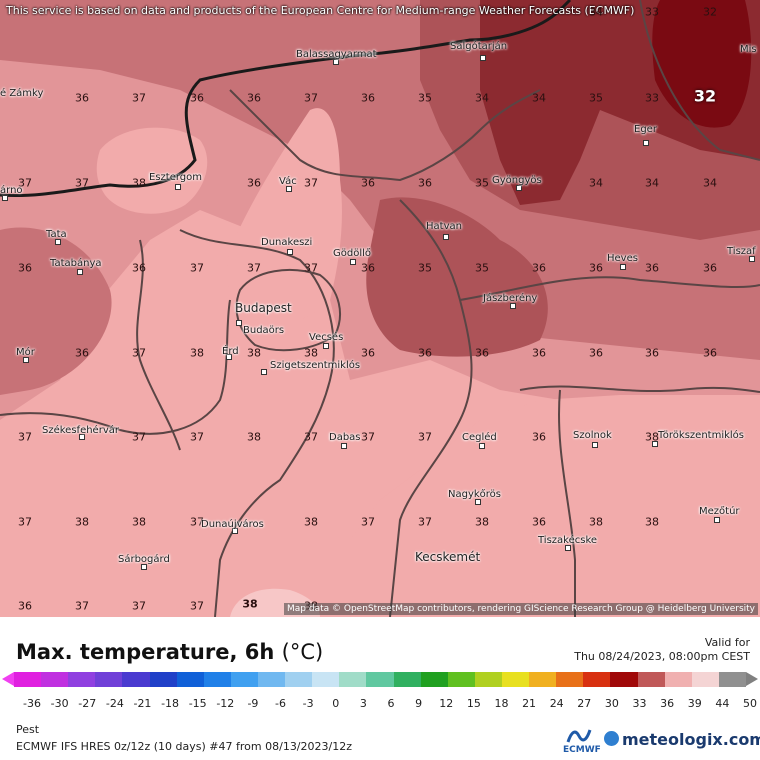  What do you see at coordinates (22, 93) in the screenshot?
I see `city-label: é Zámky` at bounding box center [22, 93].